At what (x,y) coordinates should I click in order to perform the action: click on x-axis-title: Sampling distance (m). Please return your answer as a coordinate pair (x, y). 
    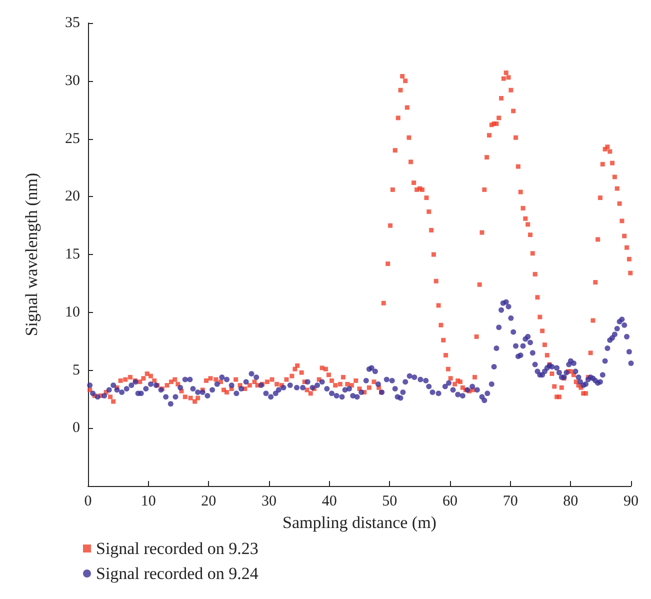
    Looking at the image, I should click on (359, 522).